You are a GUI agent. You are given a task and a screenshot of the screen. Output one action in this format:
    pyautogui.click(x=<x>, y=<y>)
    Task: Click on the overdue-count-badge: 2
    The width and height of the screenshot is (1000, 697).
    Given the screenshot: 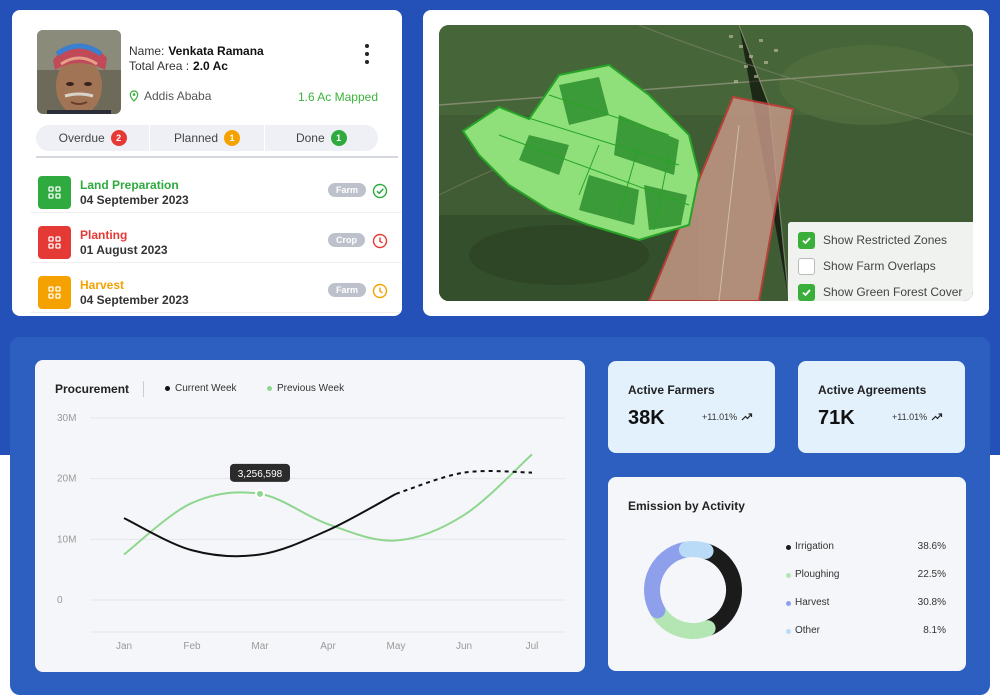 What is the action you would take?
    pyautogui.click(x=118, y=138)
    